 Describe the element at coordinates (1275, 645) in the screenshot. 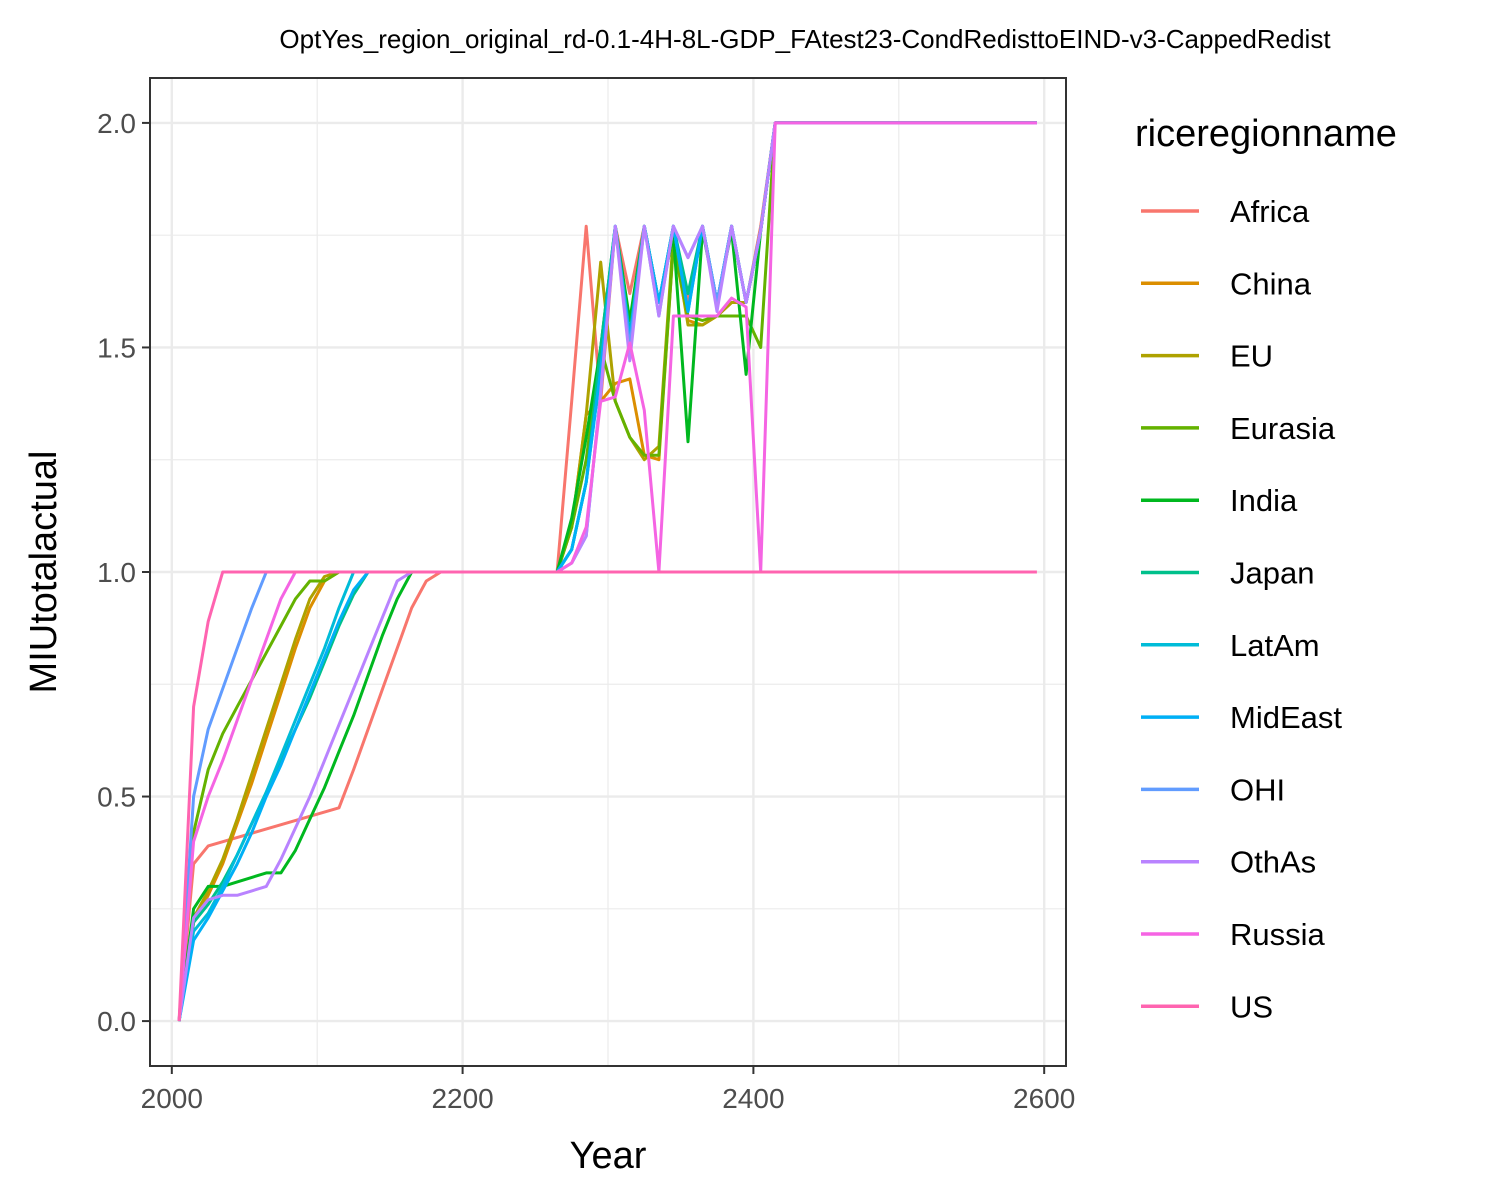

I see `legend-label-latam: LatAm` at that location.